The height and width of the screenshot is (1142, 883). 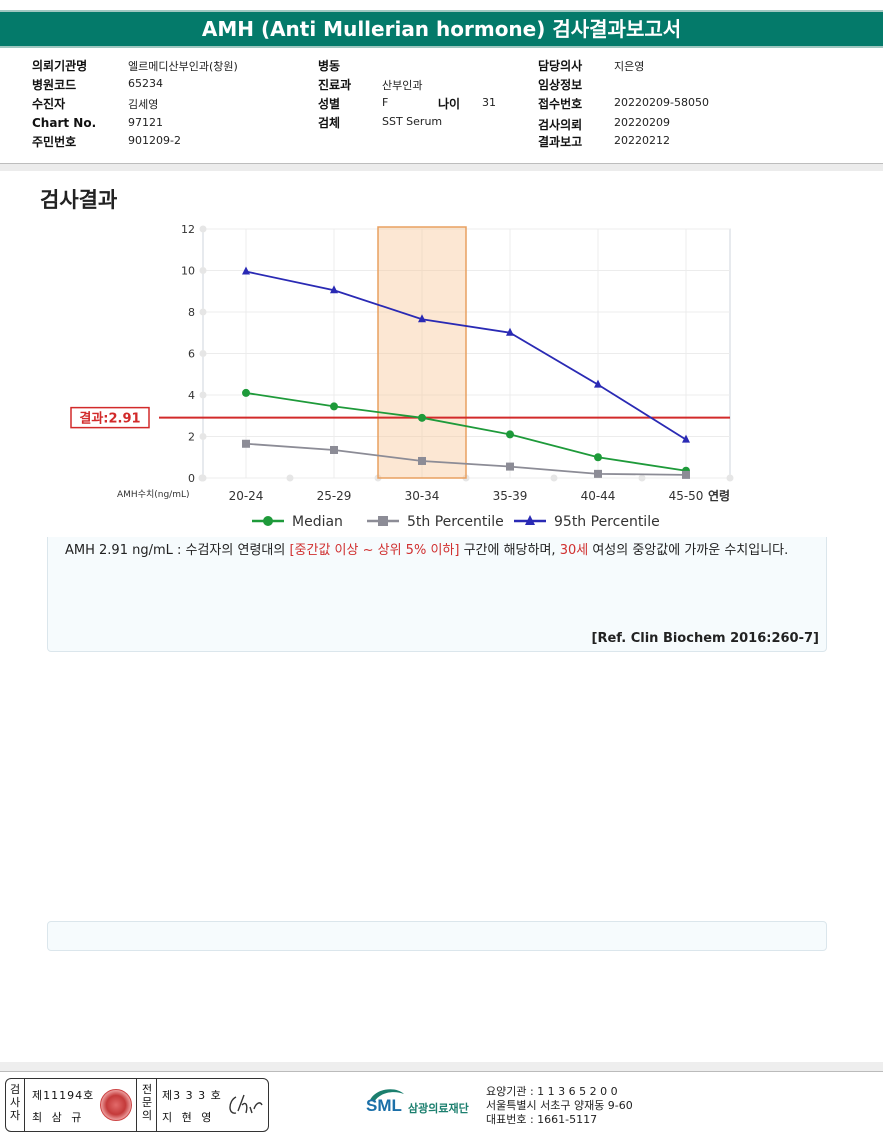 What do you see at coordinates (688, 550) in the screenshot?
I see `comment-text-3: 여성의 중앙값에 가까운 수치입니다.` at bounding box center [688, 550].